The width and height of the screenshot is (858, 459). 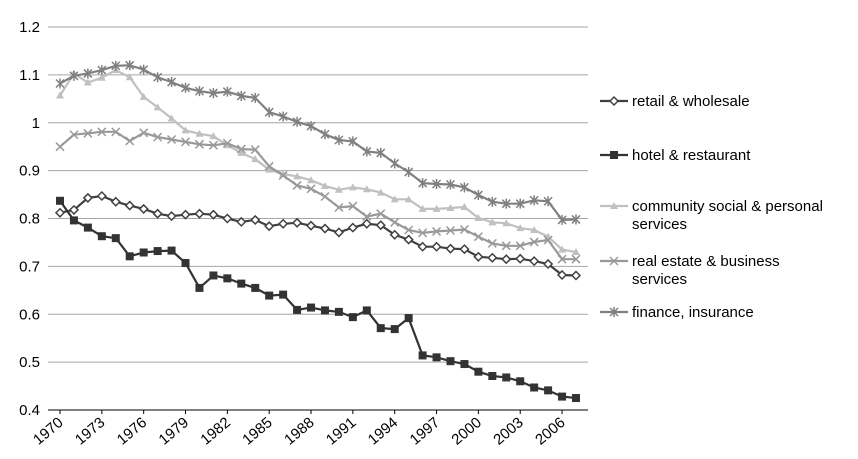 I want to click on x-tick-label: 1982, so click(x=215, y=431).